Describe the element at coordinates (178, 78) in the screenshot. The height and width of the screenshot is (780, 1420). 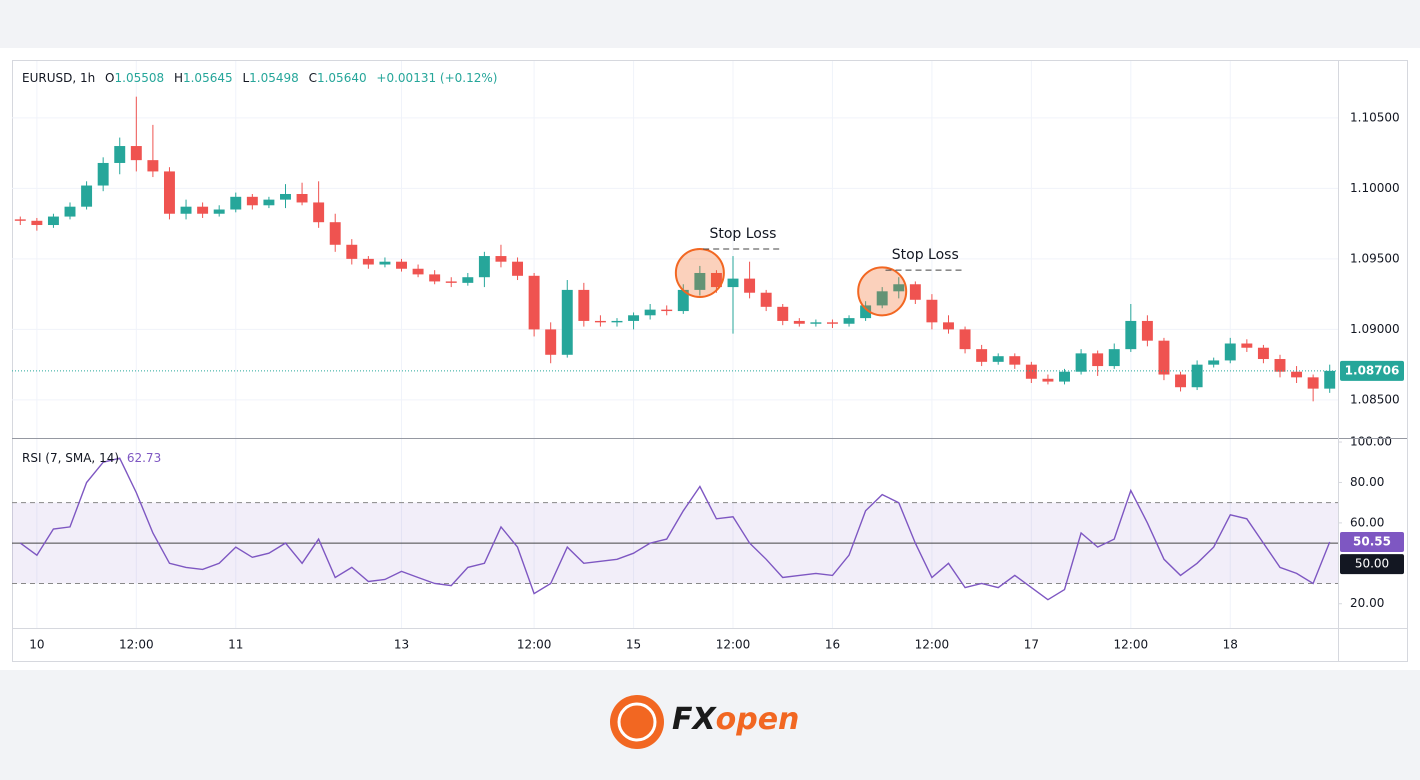
I see `ohlc-key: H` at that location.